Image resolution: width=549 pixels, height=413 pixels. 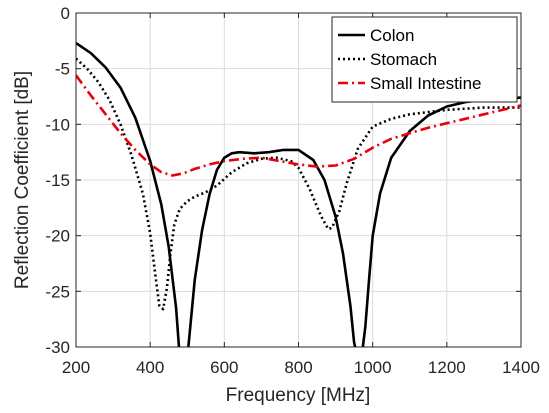 What do you see at coordinates (65, 13) in the screenshot?
I see `y-tick-label: 0` at bounding box center [65, 13].